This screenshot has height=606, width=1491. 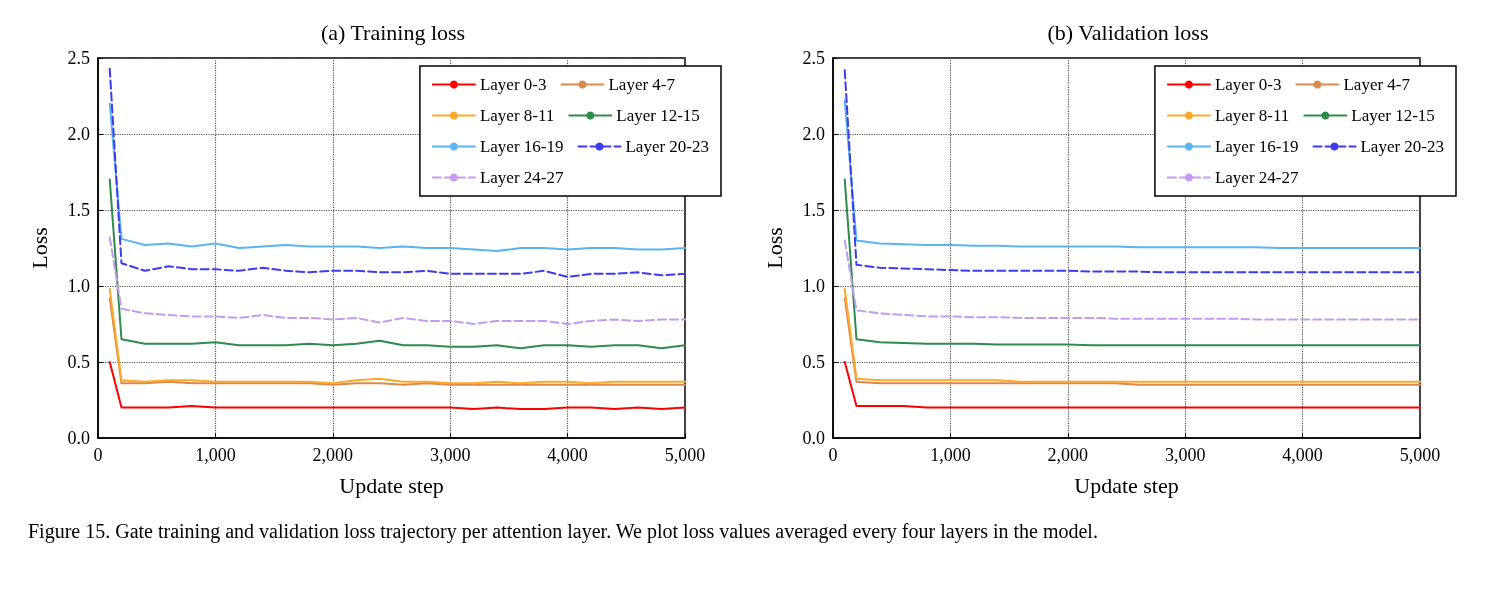 I want to click on chart-title: (b) Validation loss, so click(x=1128, y=32).